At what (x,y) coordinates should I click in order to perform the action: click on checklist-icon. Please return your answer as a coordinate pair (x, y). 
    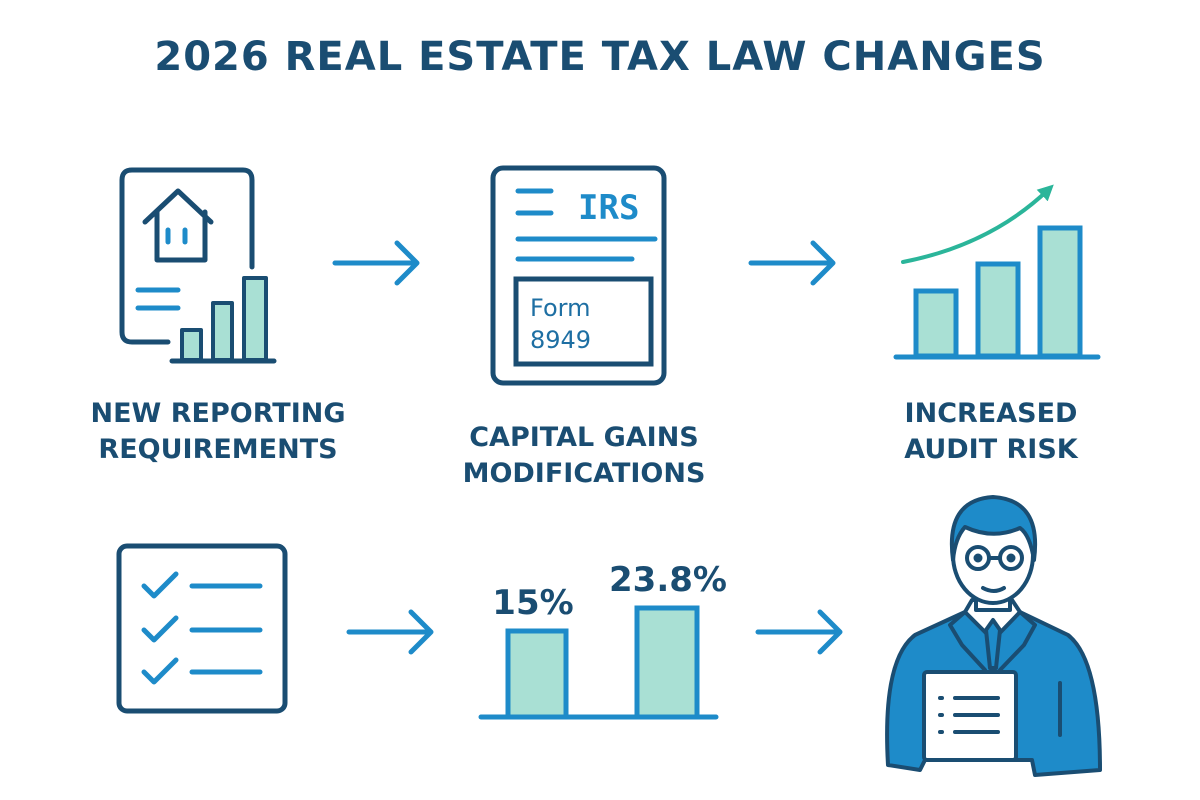
    Looking at the image, I should click on (202, 628).